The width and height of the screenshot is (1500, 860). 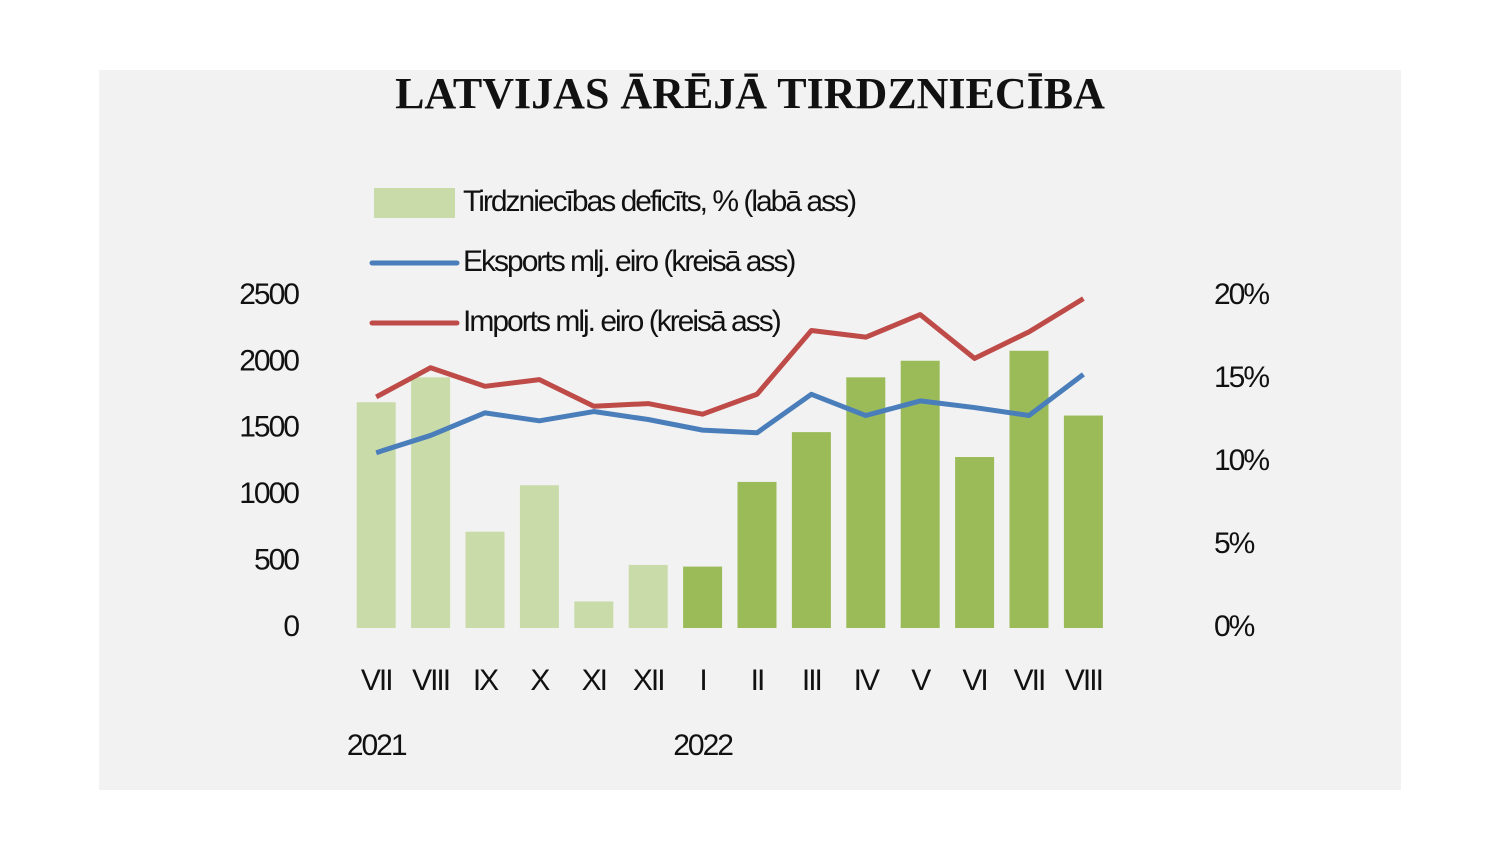 I want to click on y-tick-label: 0, so click(x=291, y=626).